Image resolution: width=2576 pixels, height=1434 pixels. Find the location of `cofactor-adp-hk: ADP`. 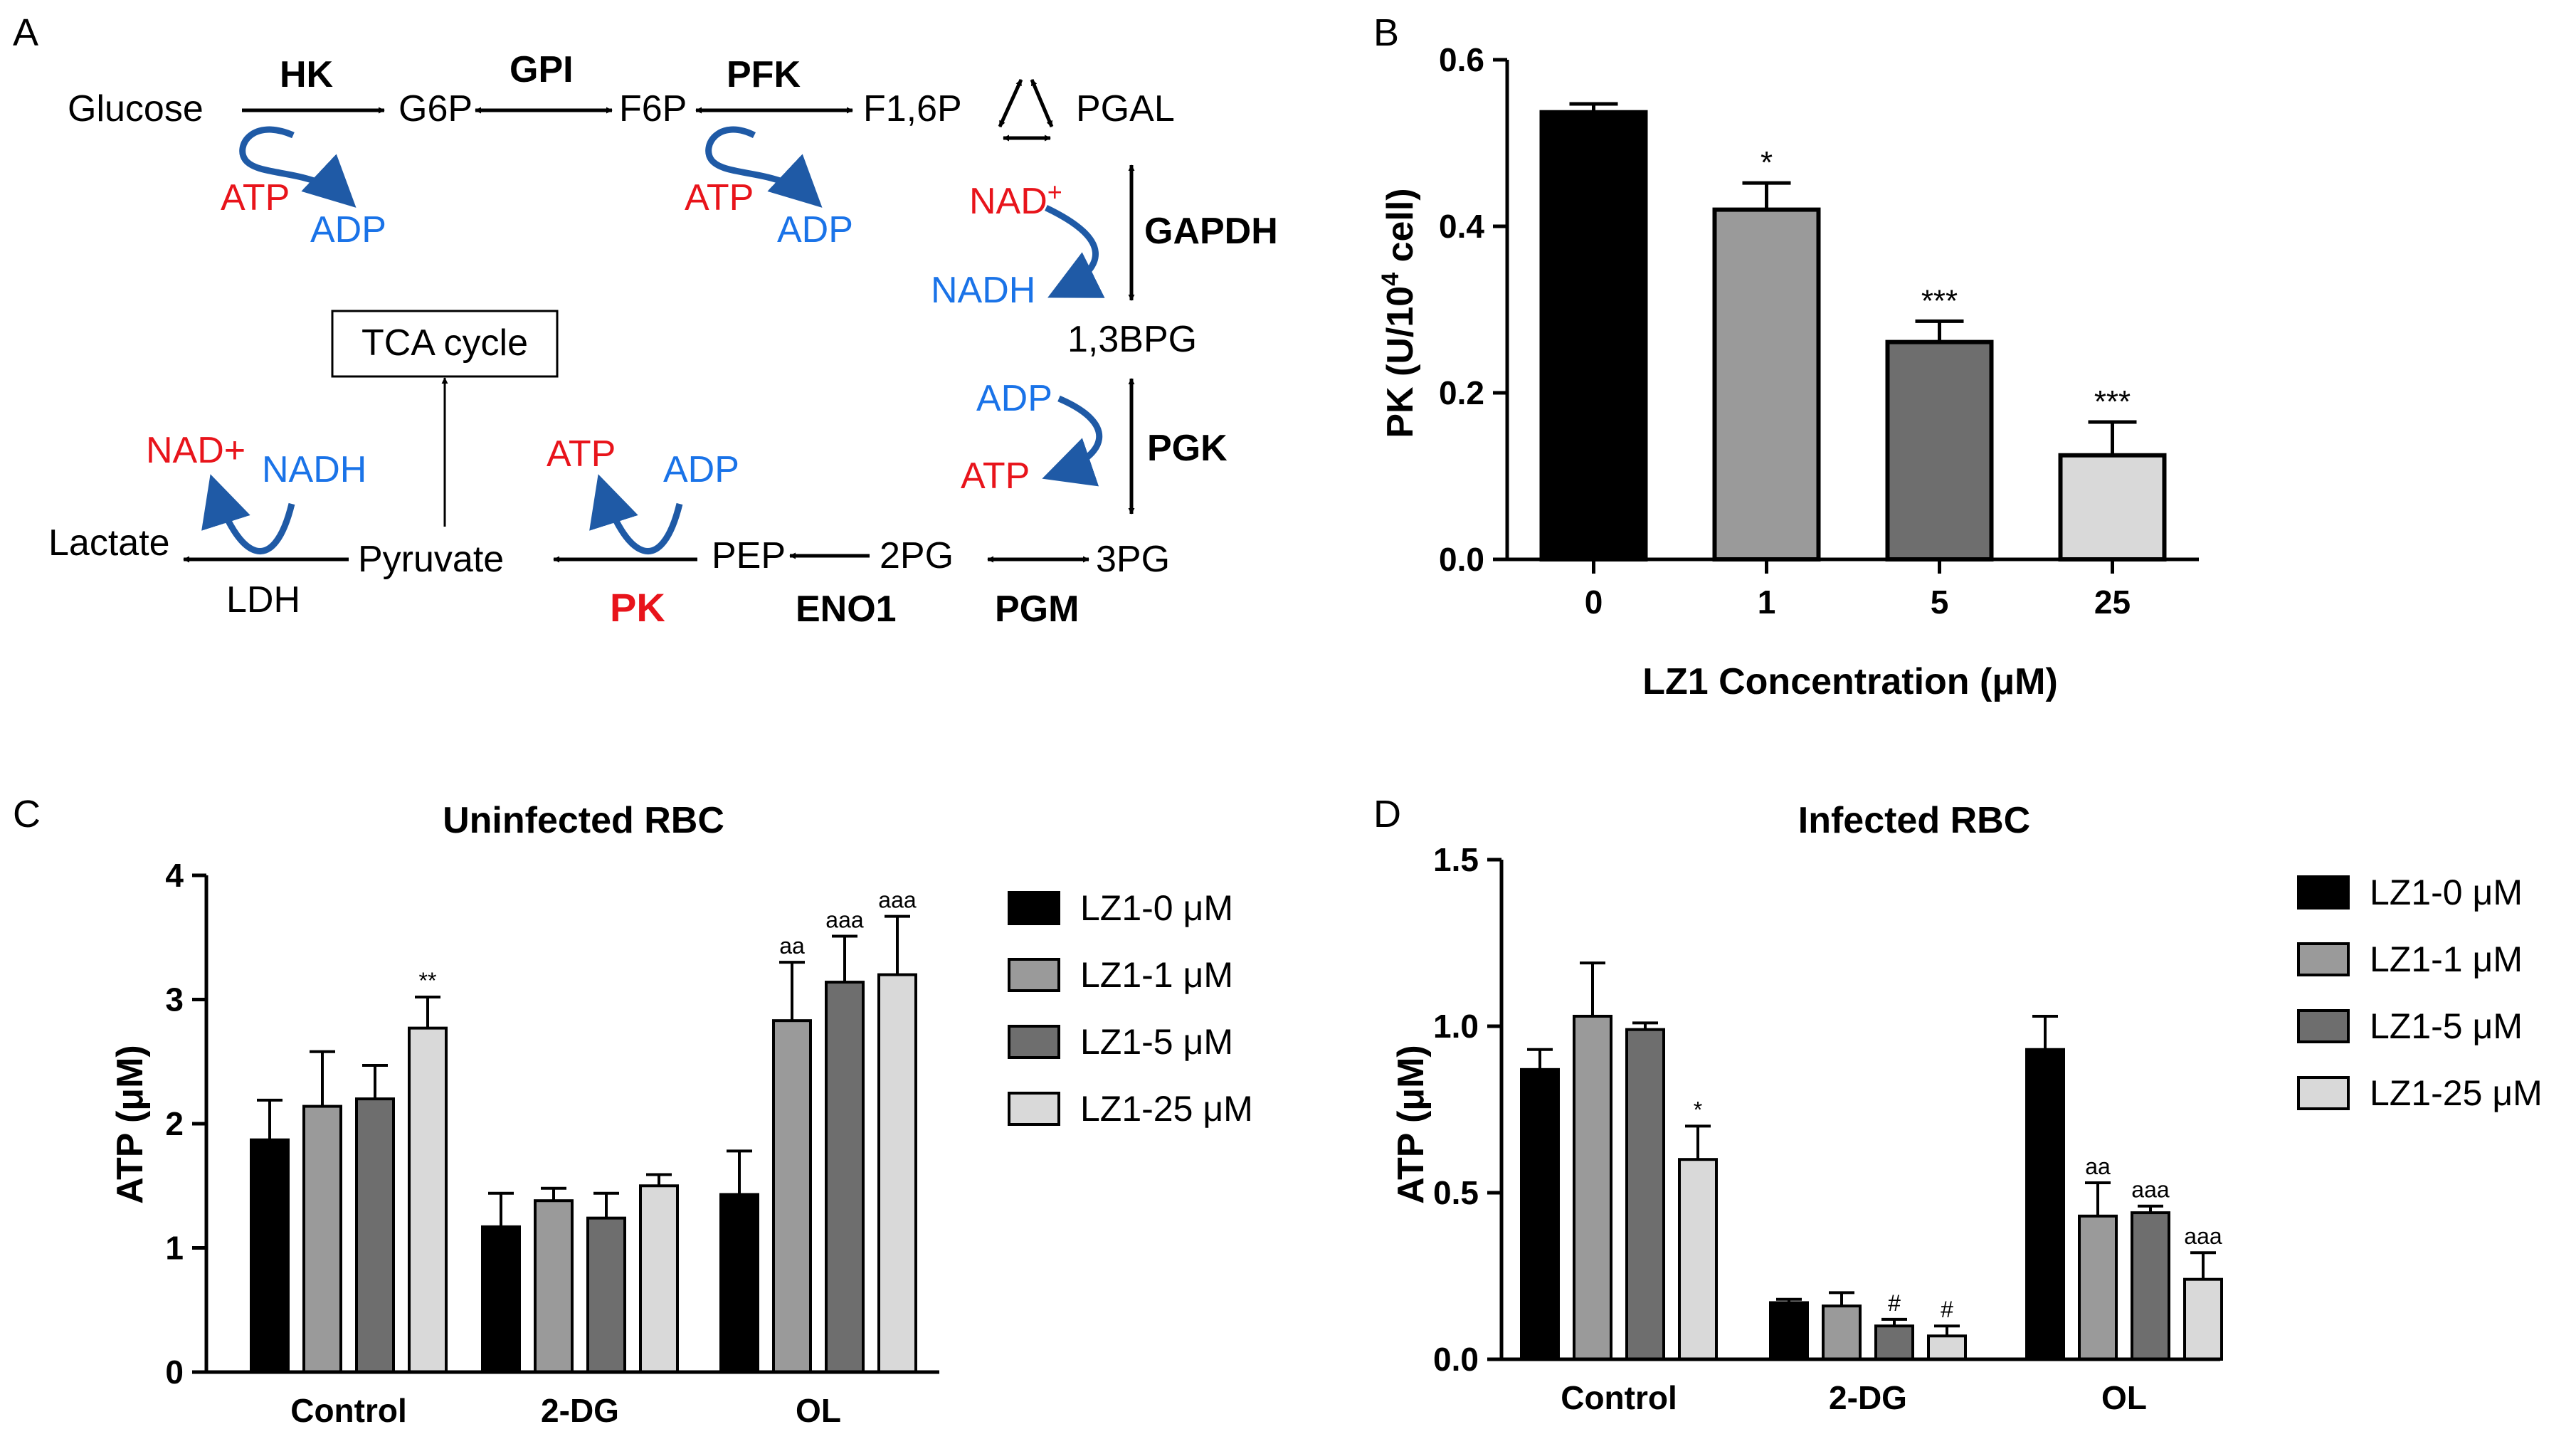

cofactor-adp-hk: ADP is located at coordinates (348, 230).